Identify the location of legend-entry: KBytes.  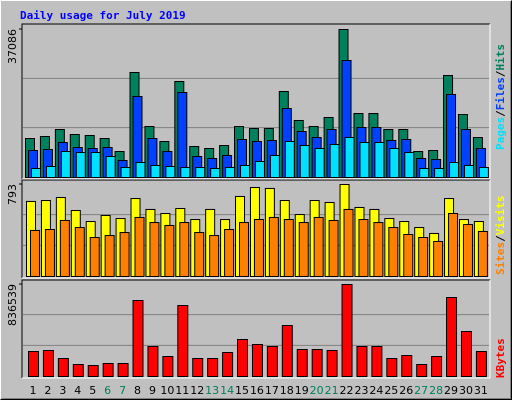
(500, 358).